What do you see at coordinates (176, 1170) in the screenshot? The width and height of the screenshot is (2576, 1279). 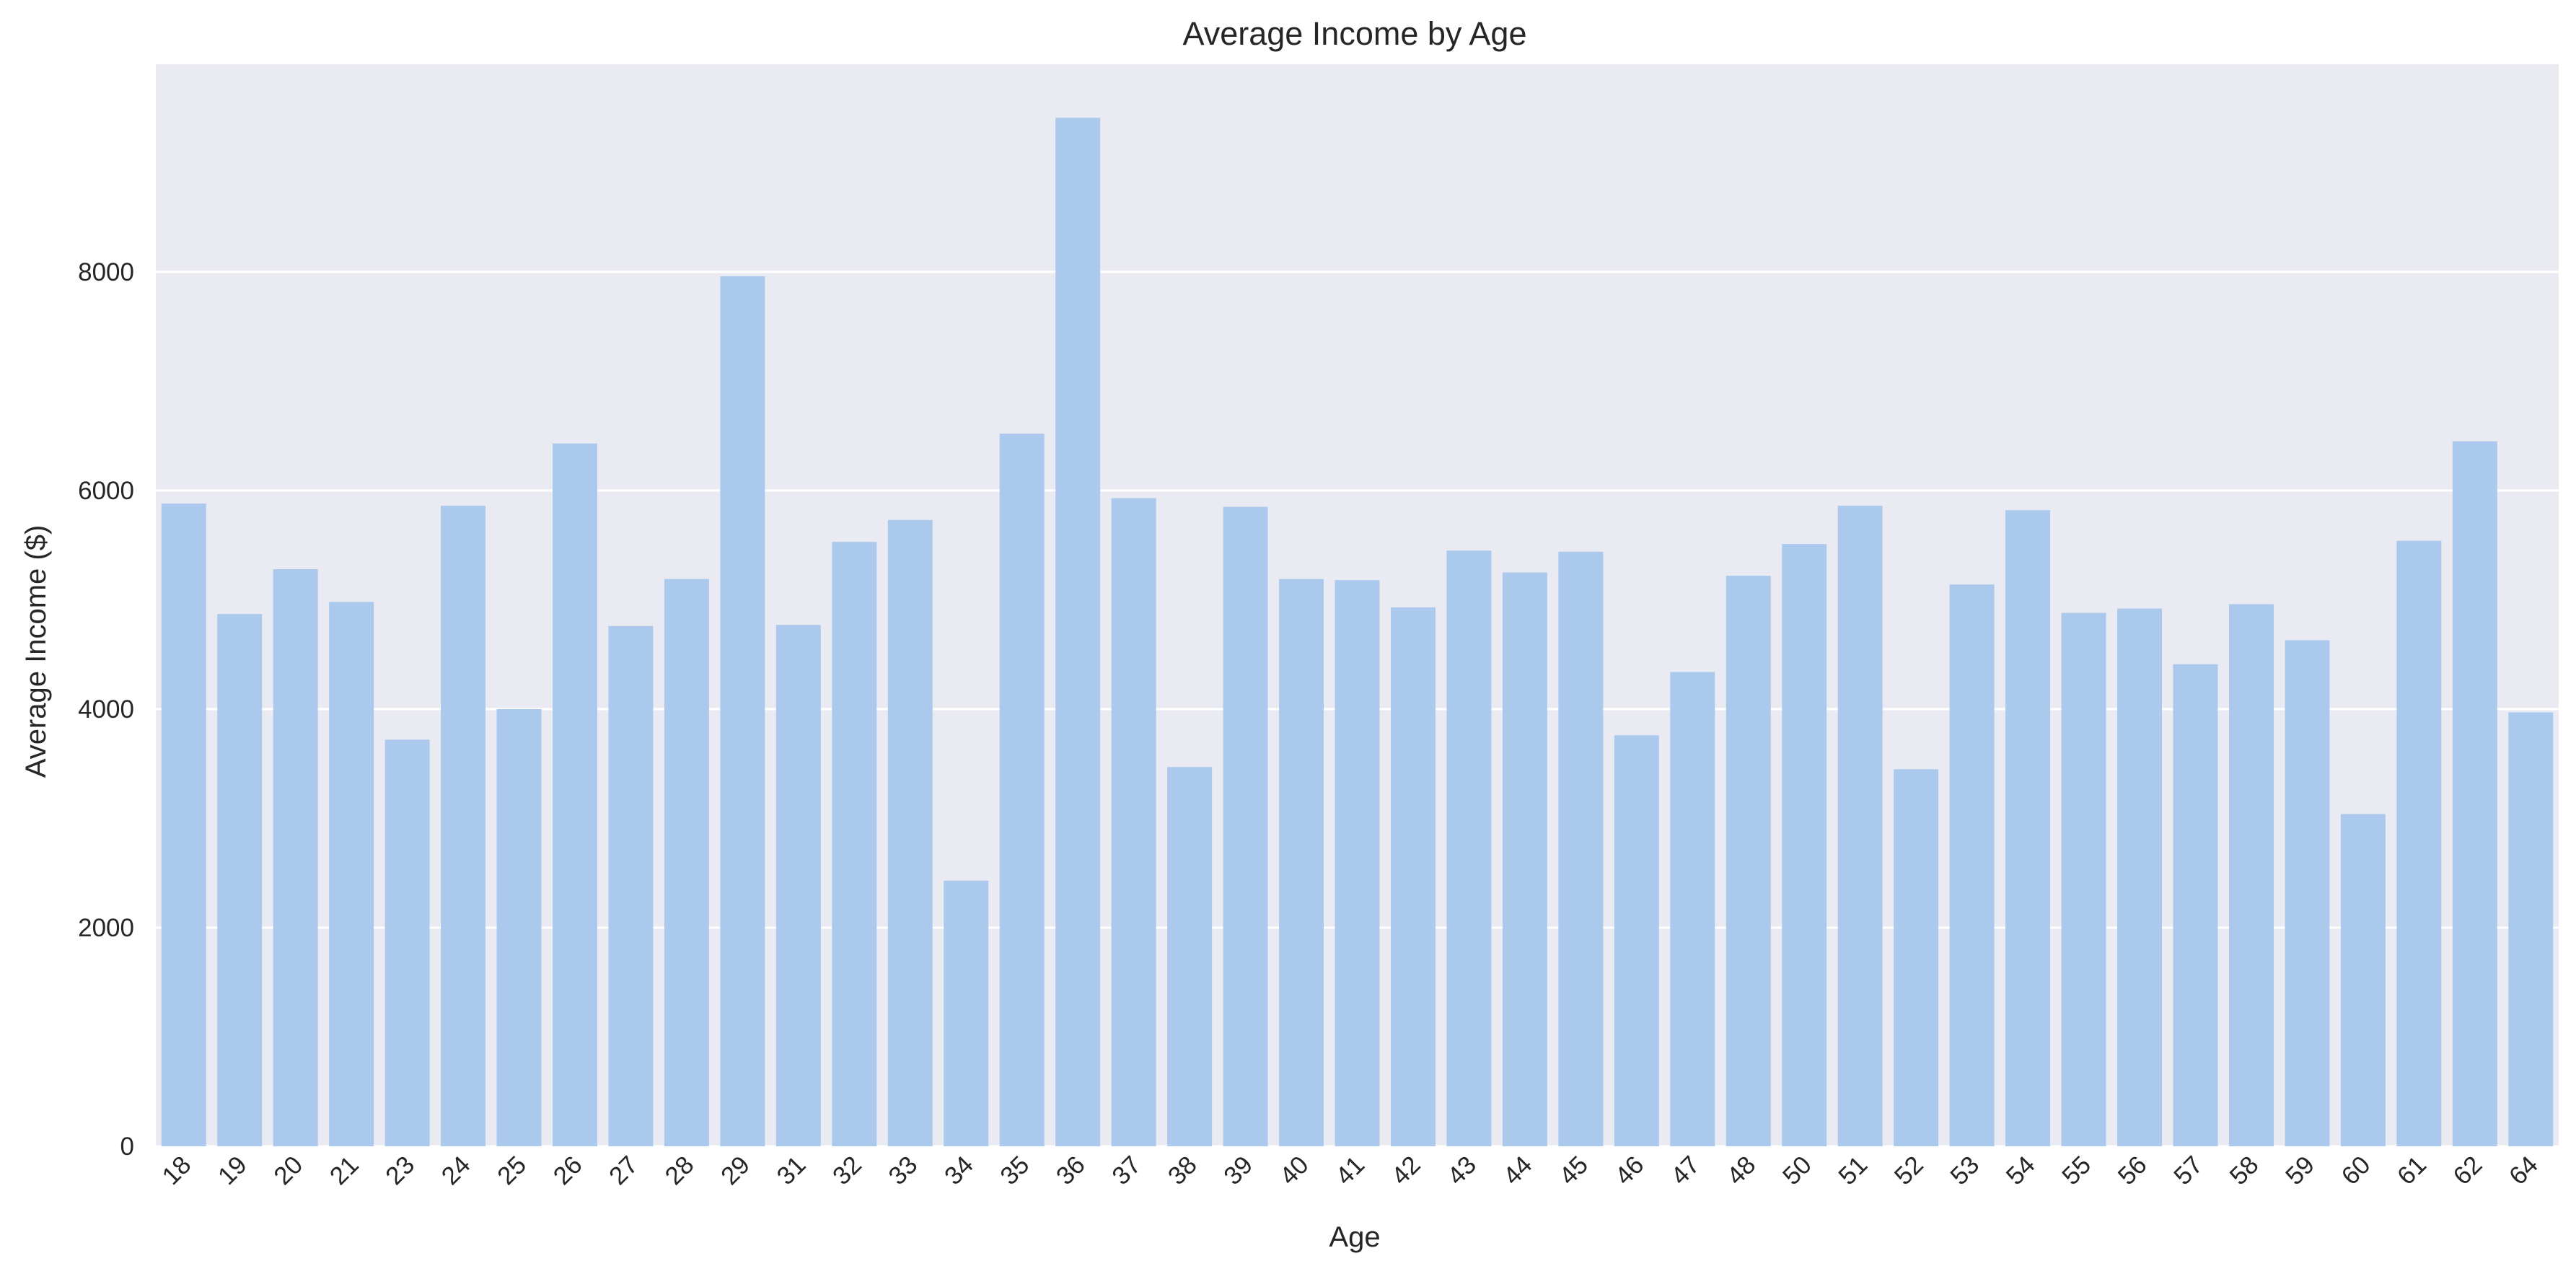 I see `x-tick-label: 18` at bounding box center [176, 1170].